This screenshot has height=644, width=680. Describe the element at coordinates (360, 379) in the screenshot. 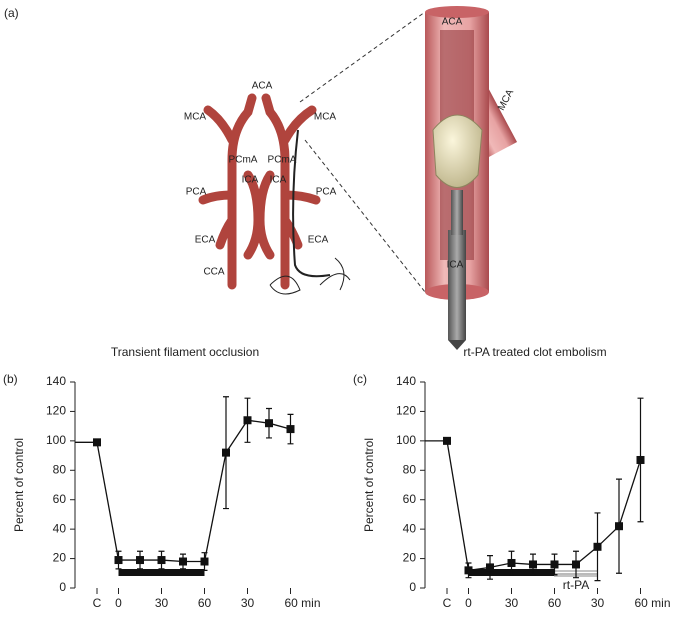

I see `panel-label: (c)` at that location.